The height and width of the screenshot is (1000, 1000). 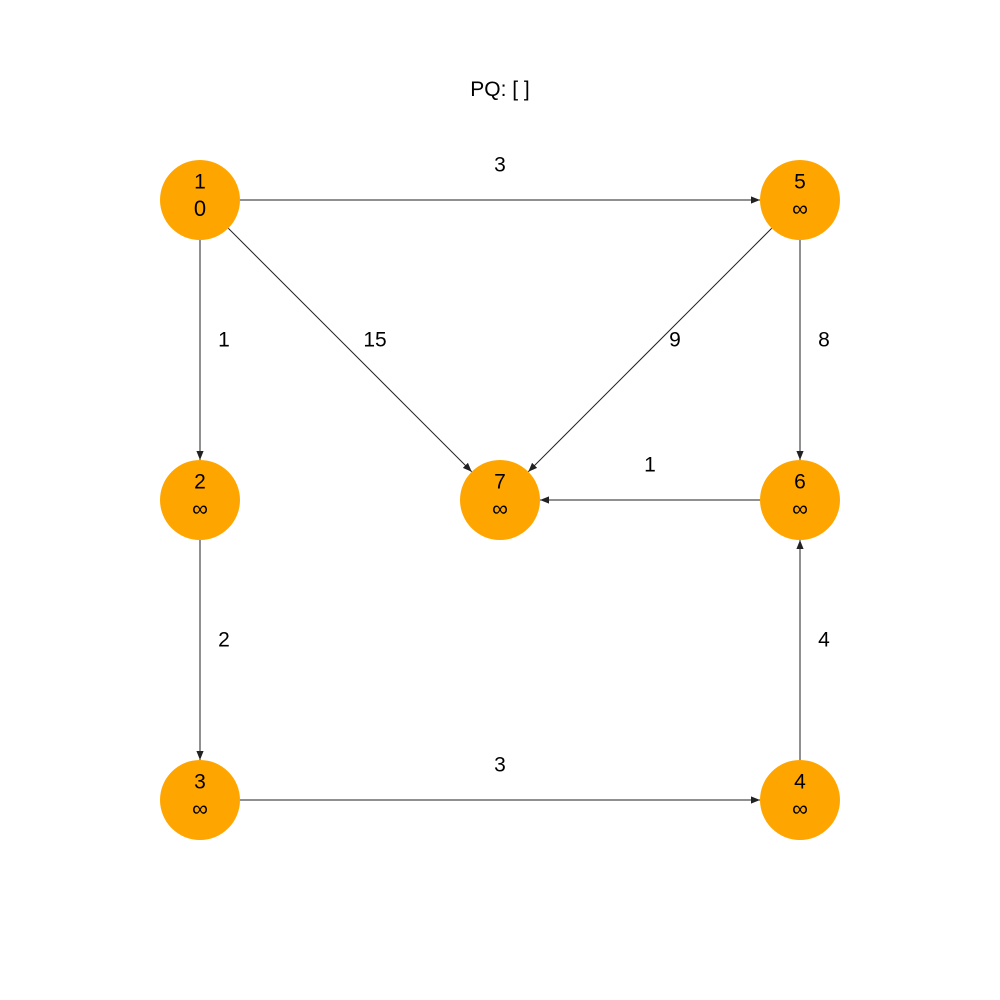 I want to click on edge-weight-6-7: 1, so click(x=650, y=465).